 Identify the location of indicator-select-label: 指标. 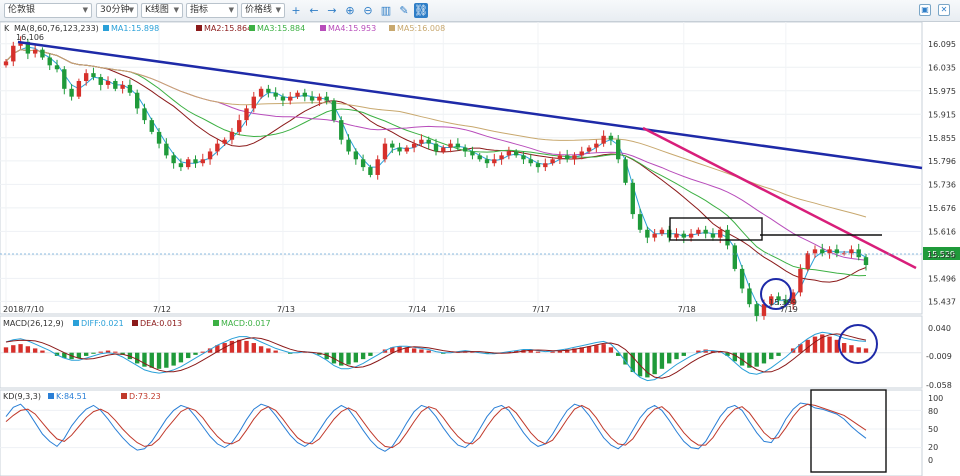
(199, 10).